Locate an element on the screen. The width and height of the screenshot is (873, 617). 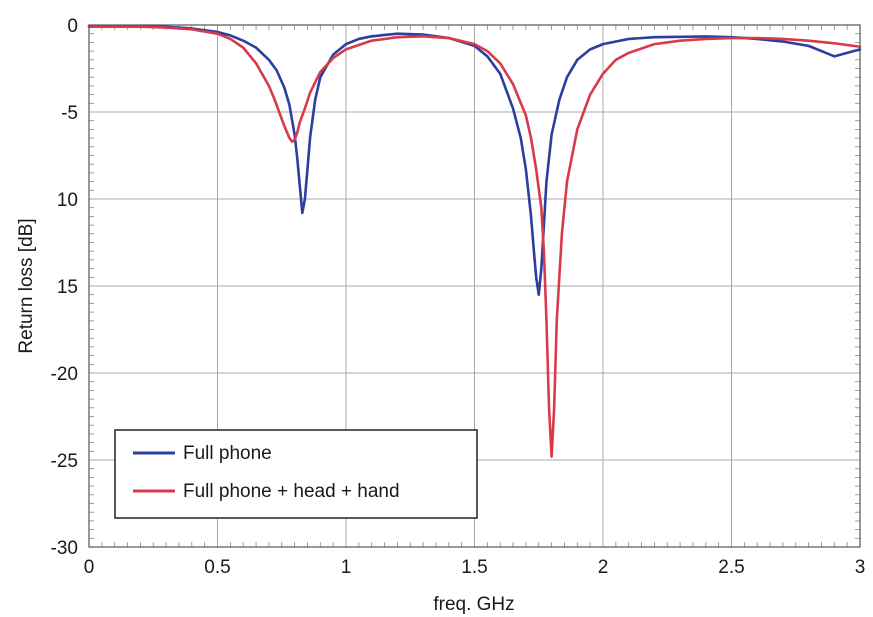
x-tick-label: 0.5 is located at coordinates (217, 567).